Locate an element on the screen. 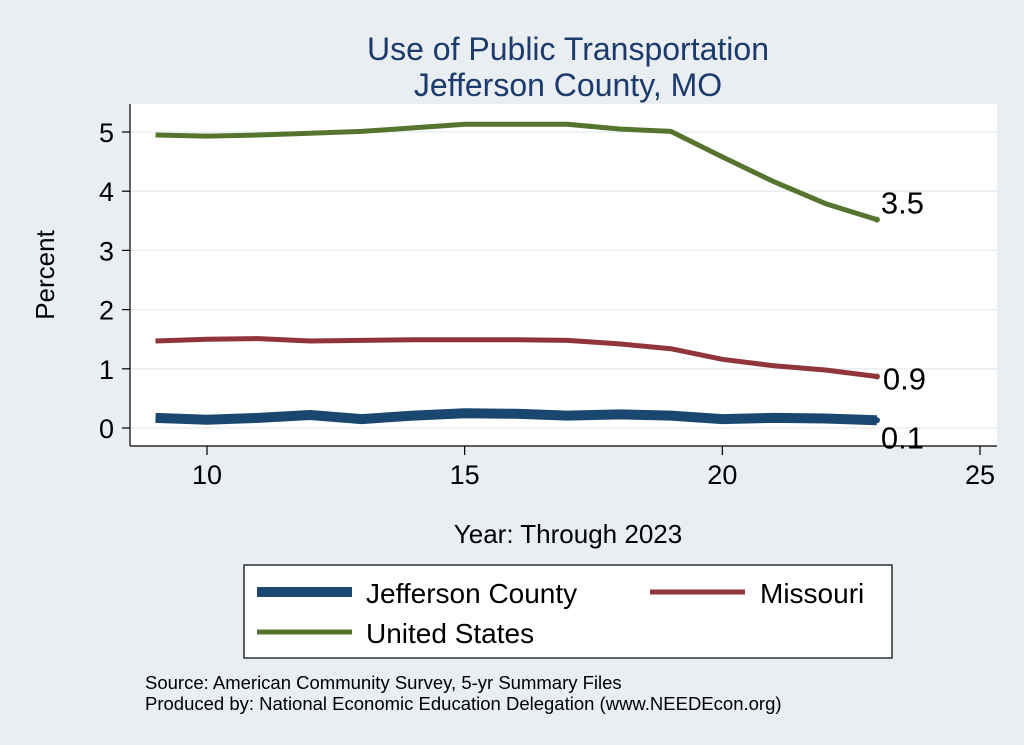 The height and width of the screenshot is (745, 1024). end-labels: 3.5 0.9 0.1 is located at coordinates (903, 321).